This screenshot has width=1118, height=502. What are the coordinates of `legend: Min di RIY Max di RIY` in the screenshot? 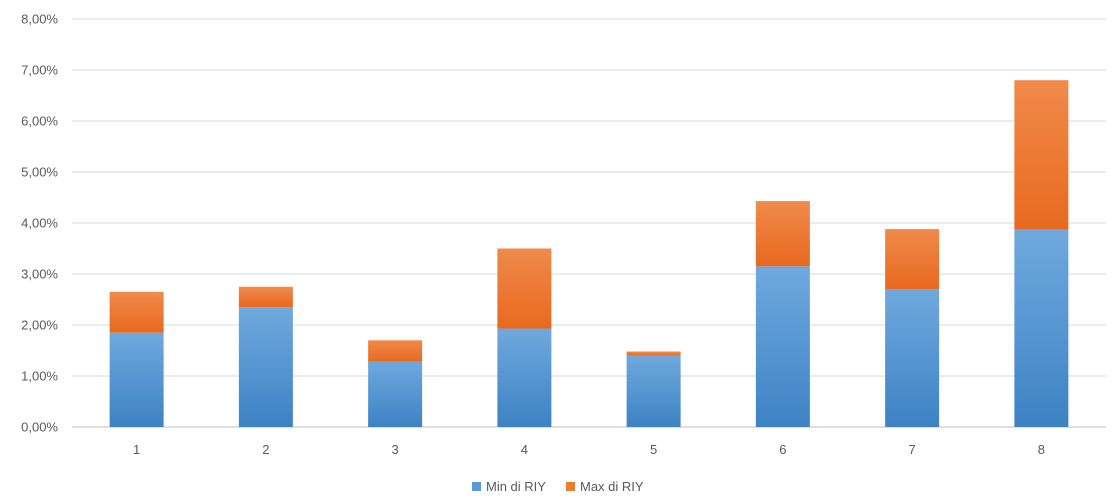 It's located at (558, 486).